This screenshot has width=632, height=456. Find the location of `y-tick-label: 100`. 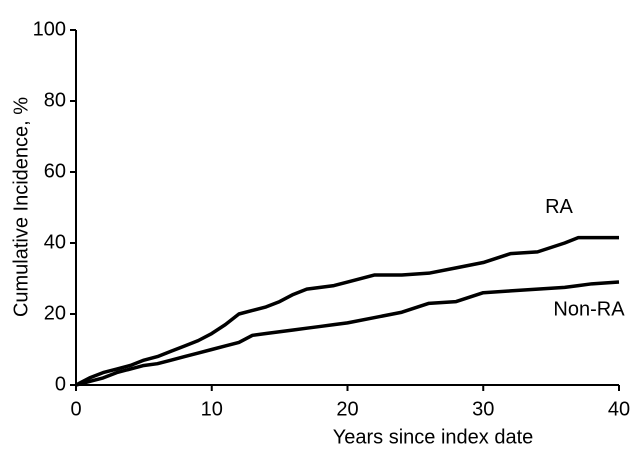

y-tick-label: 100 is located at coordinates (49, 29).